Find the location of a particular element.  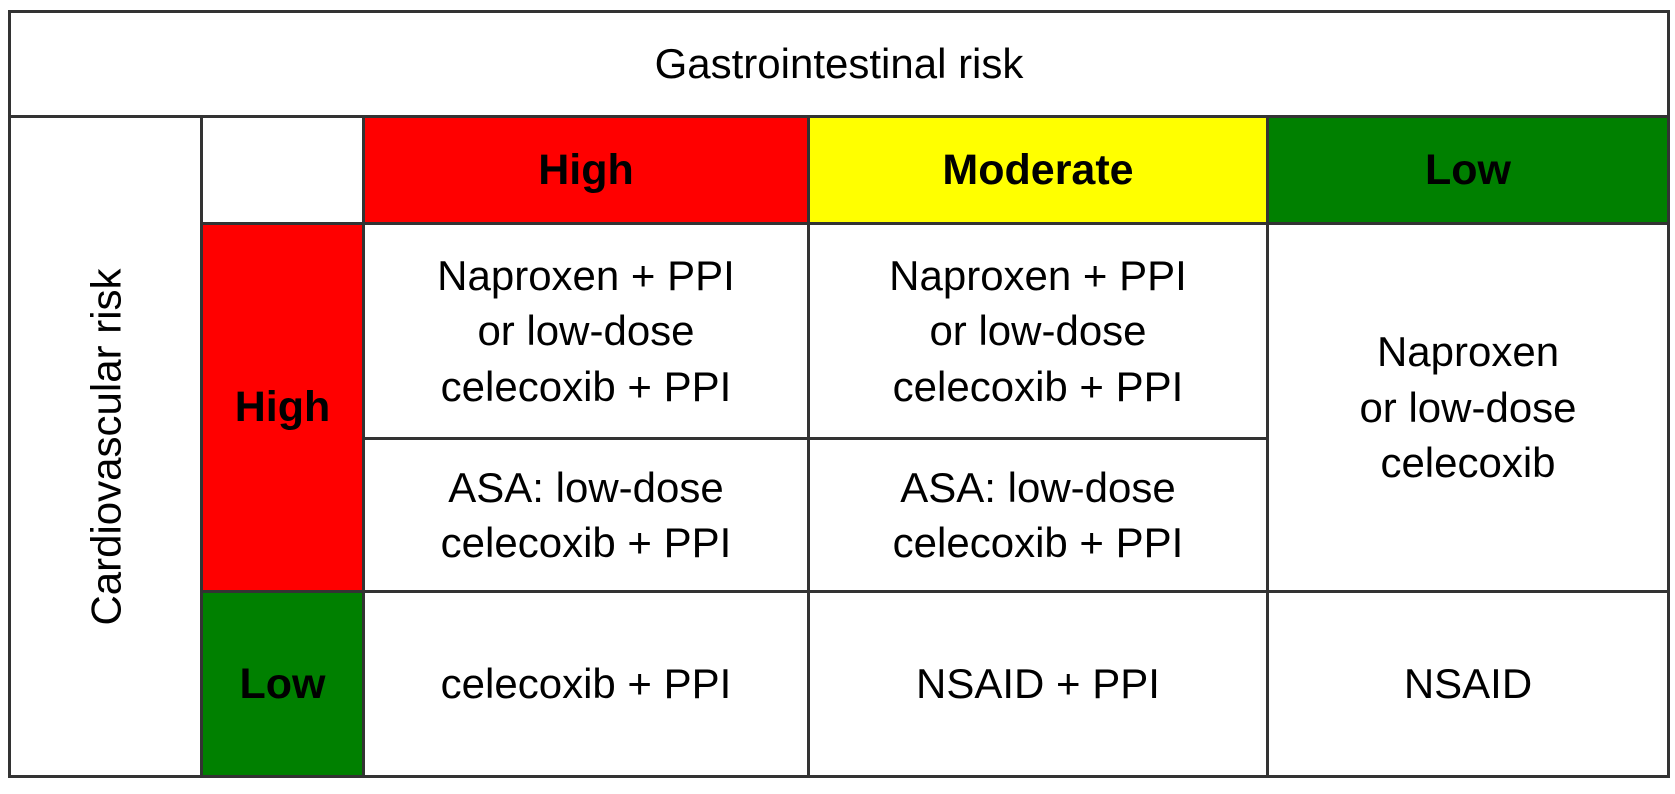

cv-low-row-header: Low is located at coordinates (282, 684).